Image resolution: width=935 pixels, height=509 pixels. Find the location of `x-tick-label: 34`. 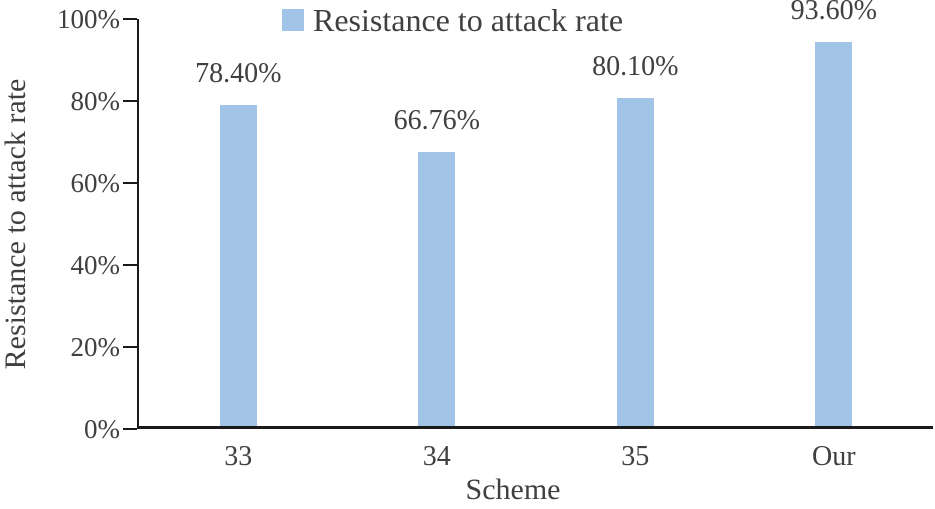

x-tick-label: 34 is located at coordinates (436, 456).